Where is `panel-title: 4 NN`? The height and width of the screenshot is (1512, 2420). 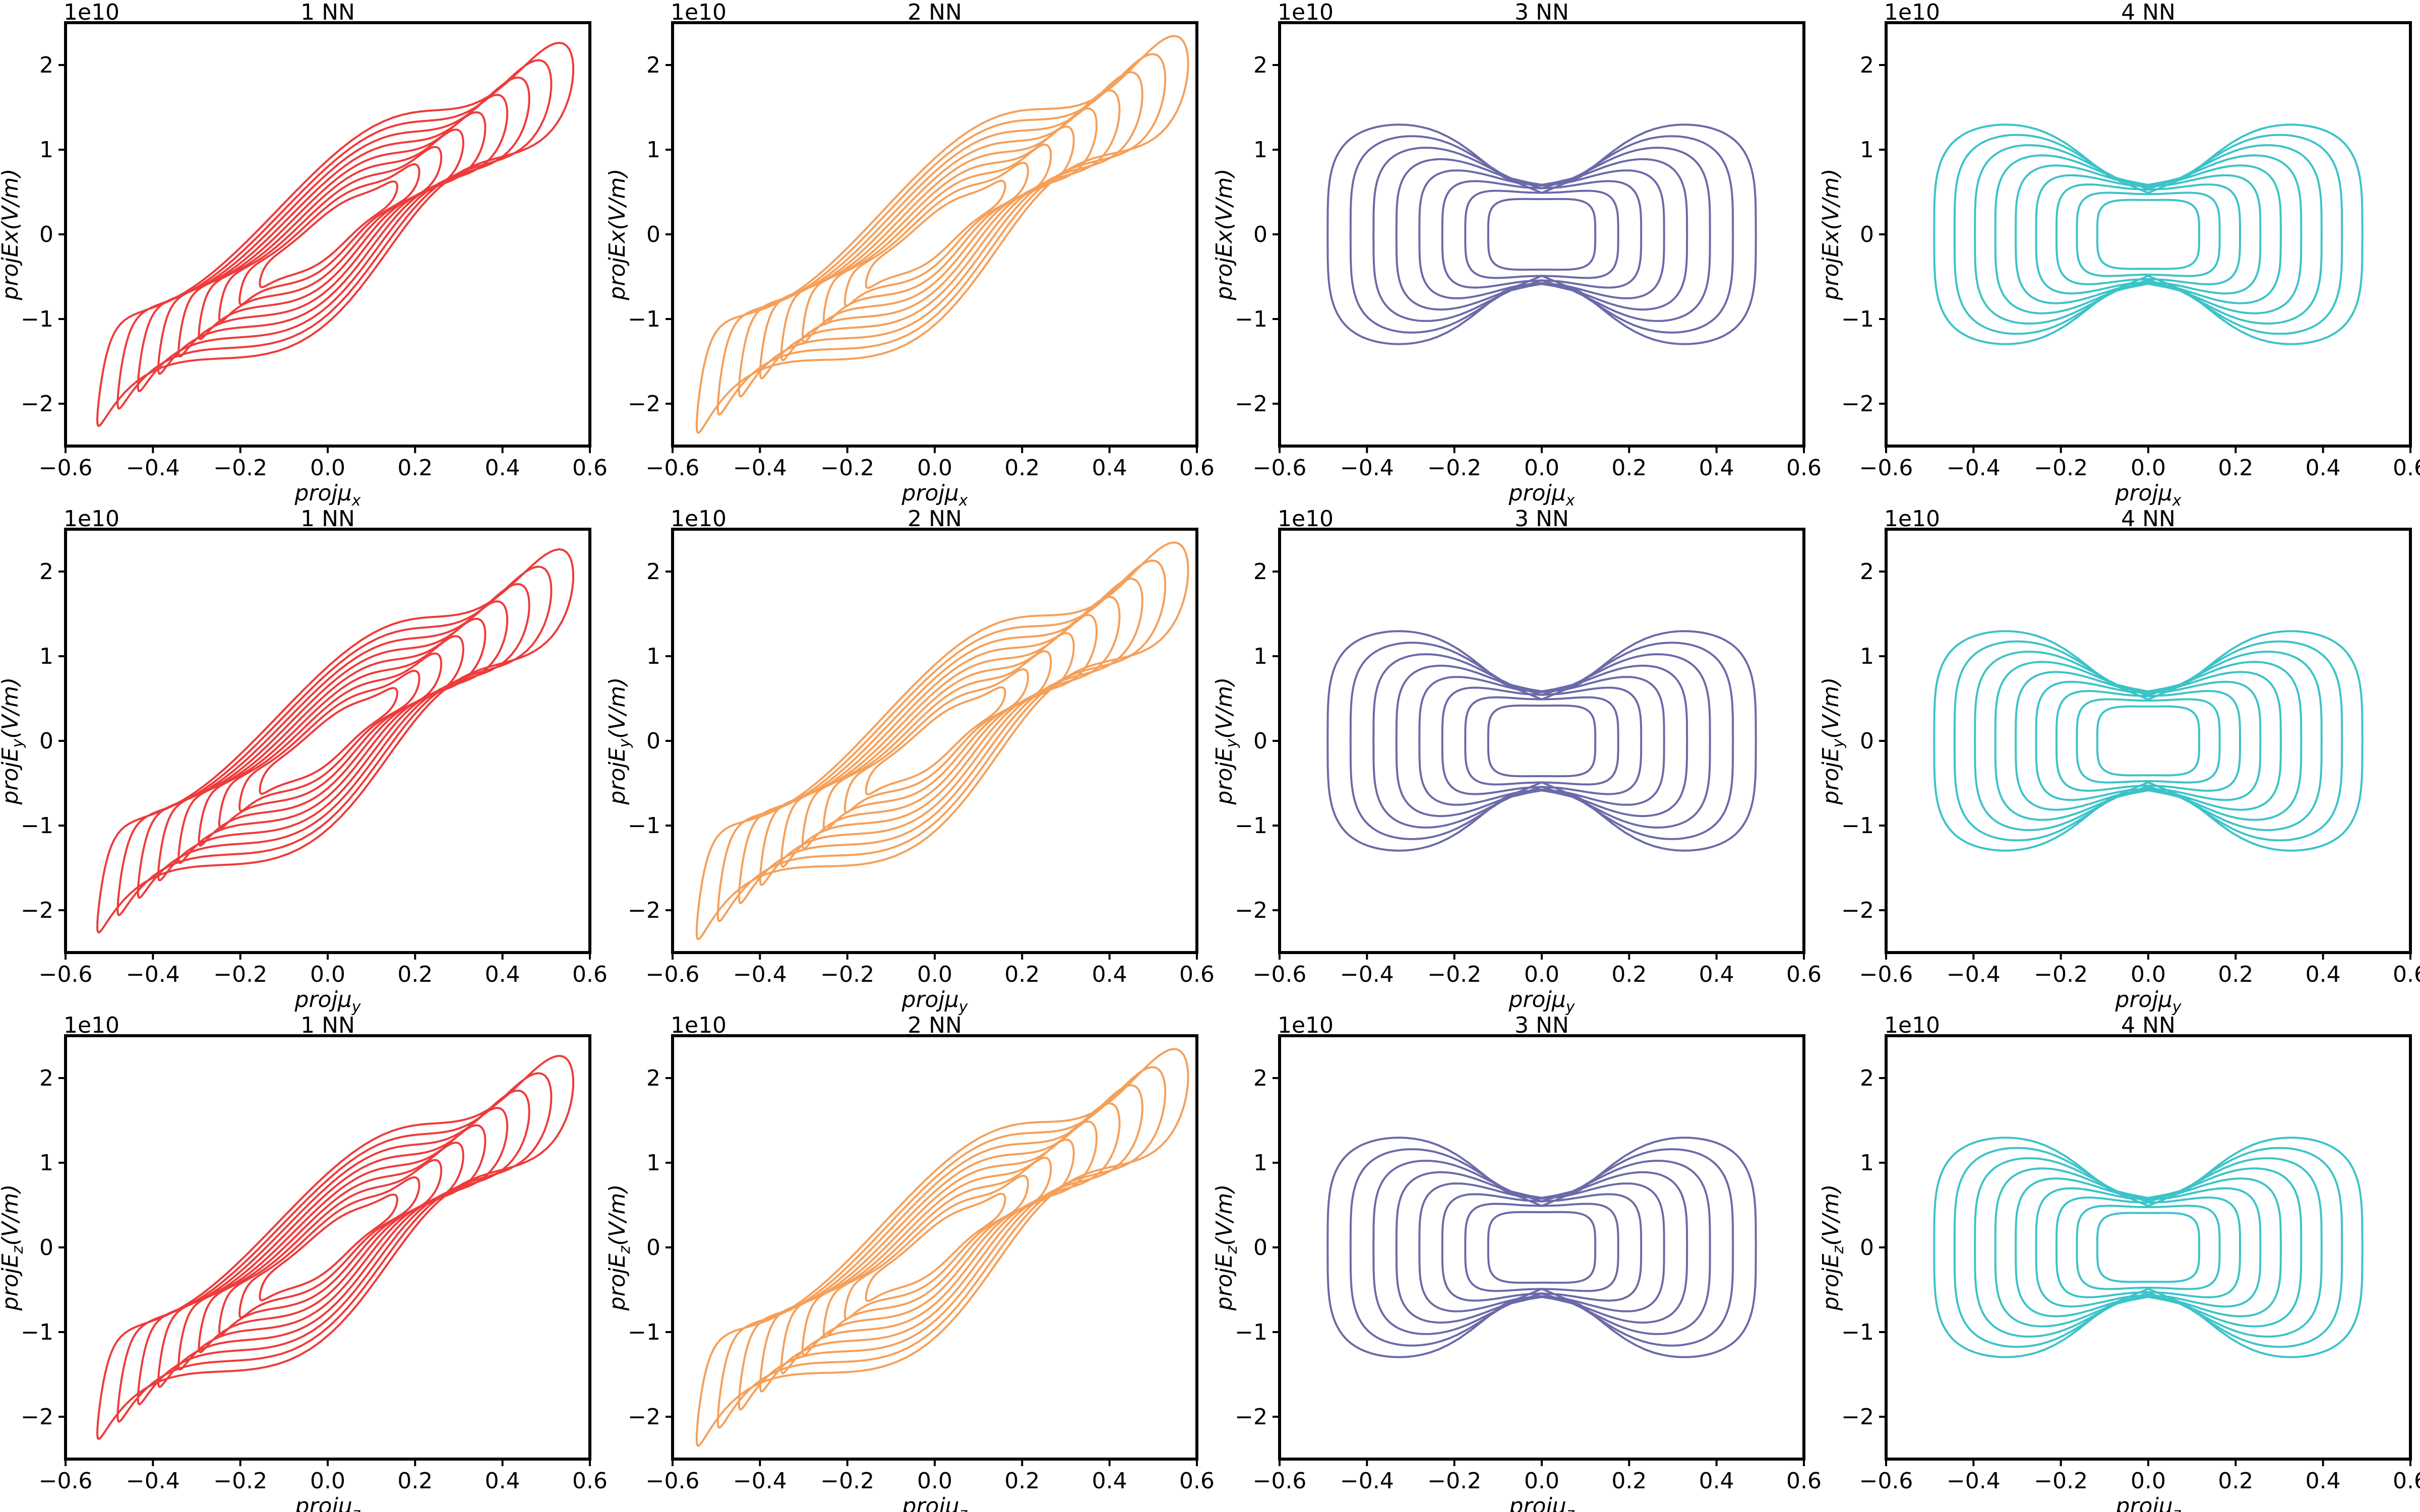
panel-title: 4 NN is located at coordinates (2148, 13).